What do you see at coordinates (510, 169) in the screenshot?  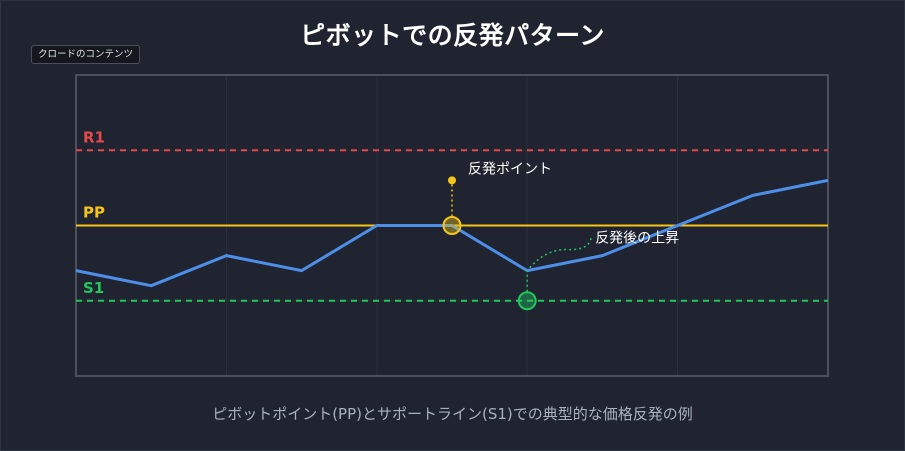 I see `annotation-bounce-point: 反発ポイント` at bounding box center [510, 169].